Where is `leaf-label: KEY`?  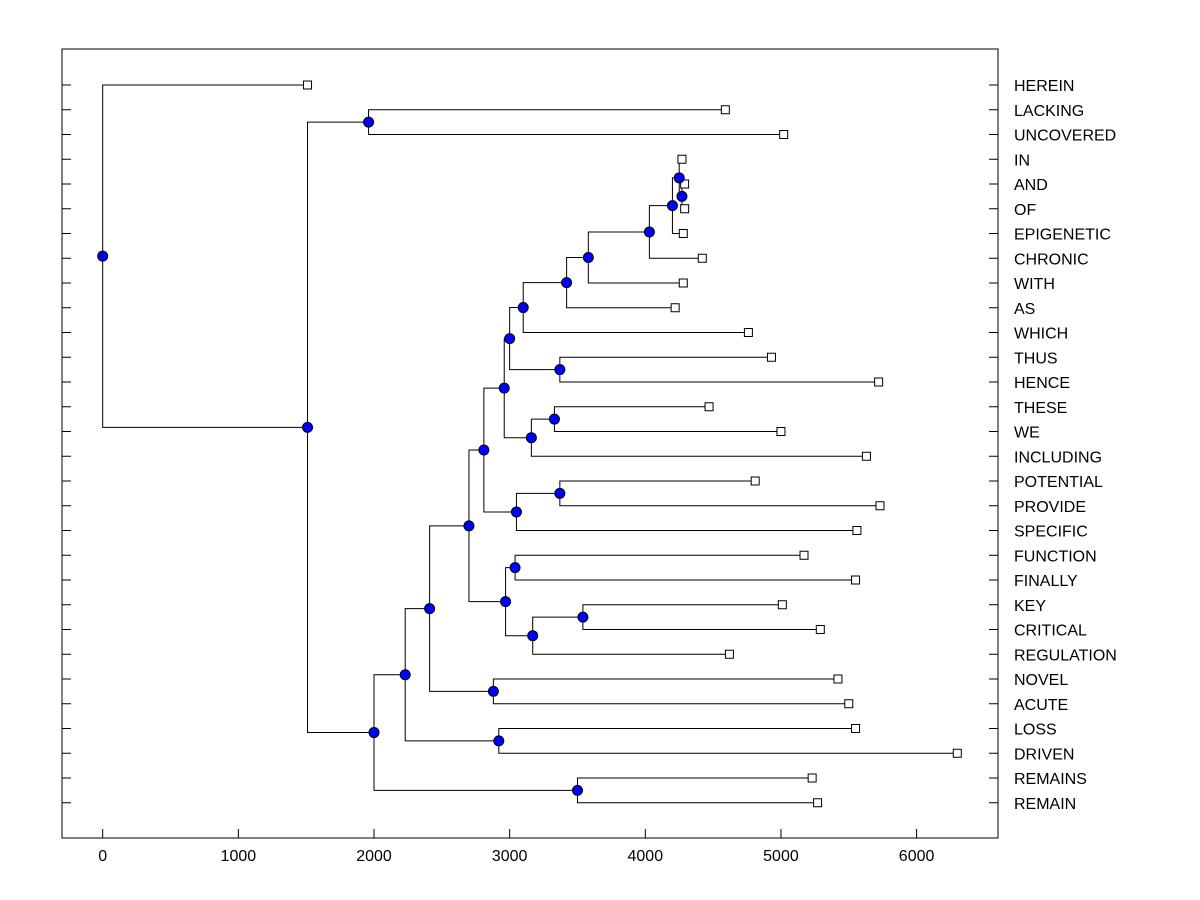
leaf-label: KEY is located at coordinates (1030, 606).